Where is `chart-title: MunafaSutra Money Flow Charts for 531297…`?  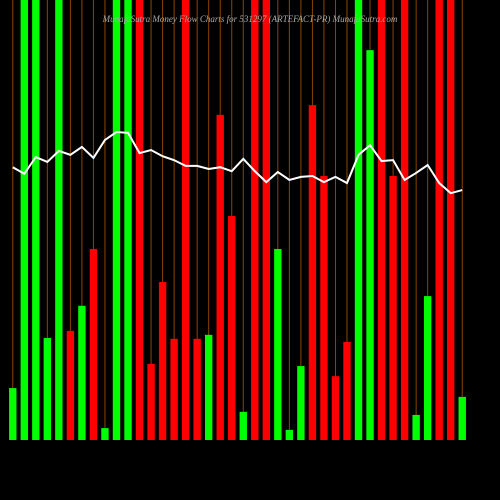 chart-title: MunafaSutra Money Flow Charts for 531297… is located at coordinates (250, 19).